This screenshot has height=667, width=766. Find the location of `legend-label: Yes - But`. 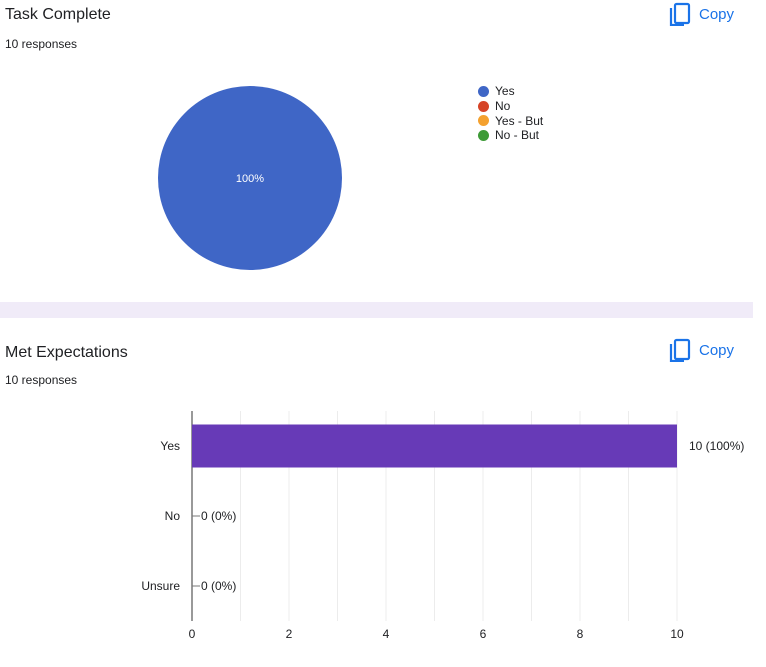

legend-label: Yes - But is located at coordinates (519, 120).